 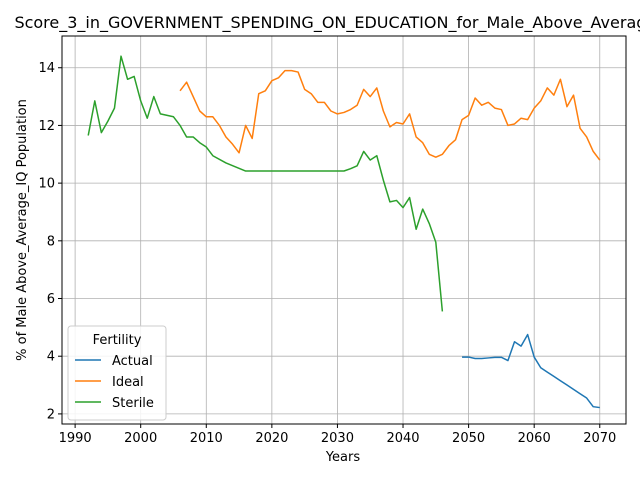 What do you see at coordinates (206, 438) in the screenshot?
I see `x-tick-label: 2010` at bounding box center [206, 438].